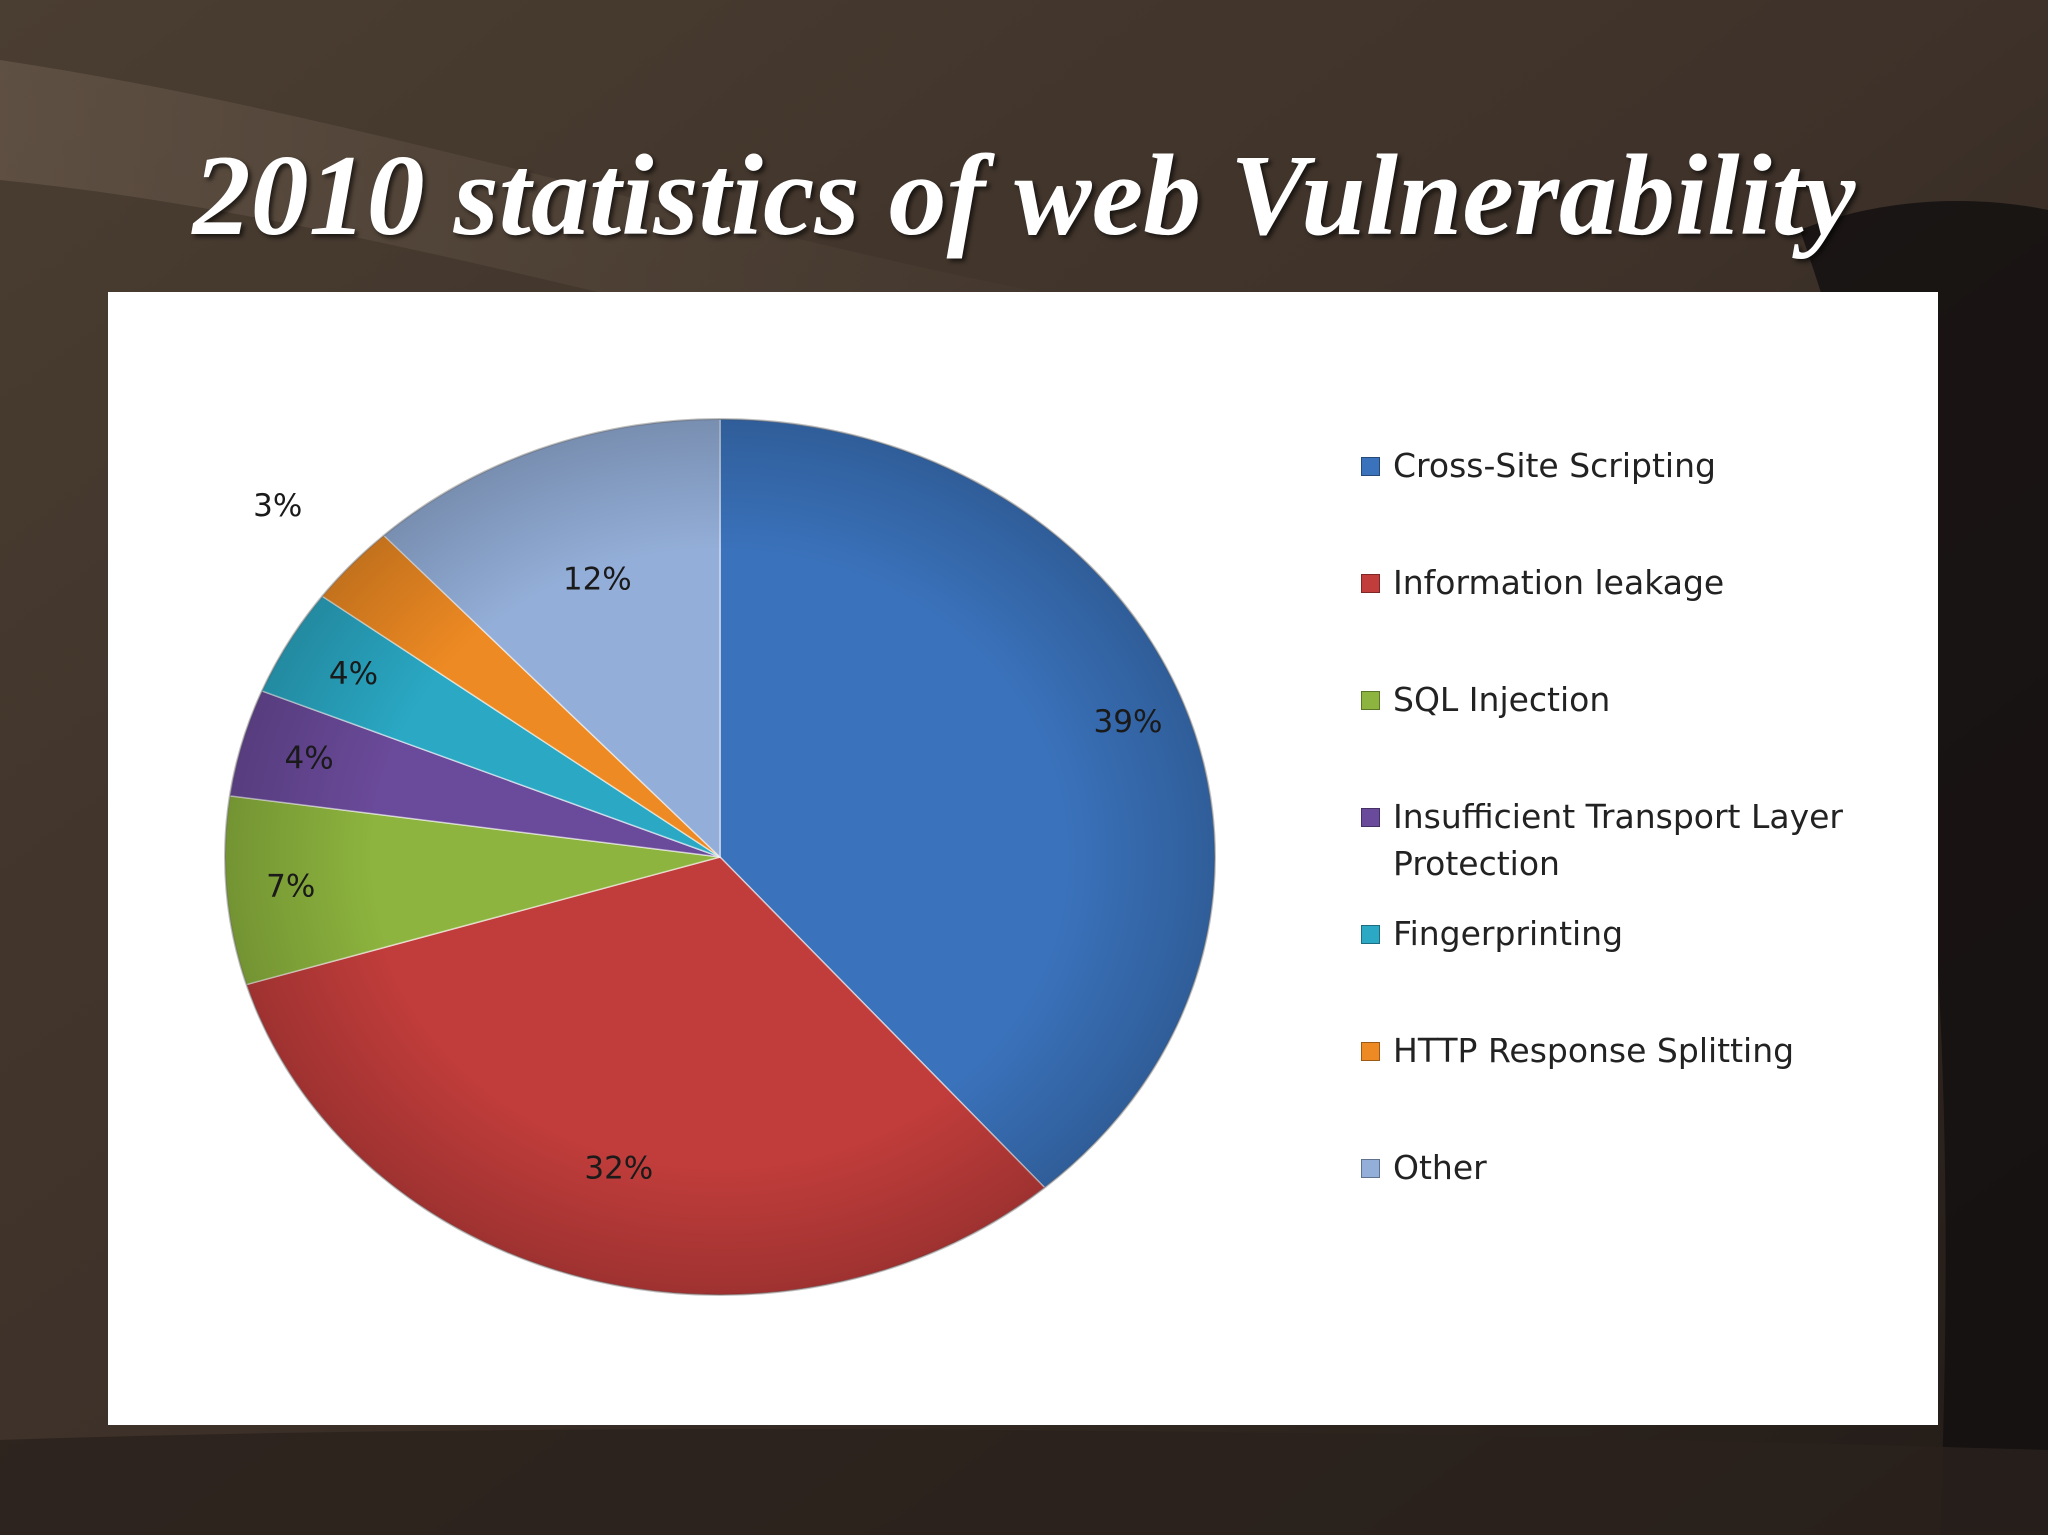  What do you see at coordinates (1637, 1167) in the screenshot?
I see `legend-item: Other` at bounding box center [1637, 1167].